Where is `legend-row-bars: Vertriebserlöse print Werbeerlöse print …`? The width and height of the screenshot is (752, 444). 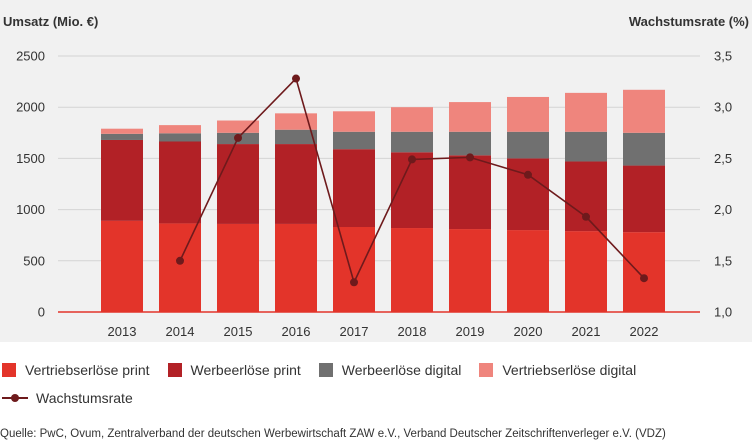 legend-row-bars: Vertriebserlöse print Werbeerlöse print … is located at coordinates (376, 370).